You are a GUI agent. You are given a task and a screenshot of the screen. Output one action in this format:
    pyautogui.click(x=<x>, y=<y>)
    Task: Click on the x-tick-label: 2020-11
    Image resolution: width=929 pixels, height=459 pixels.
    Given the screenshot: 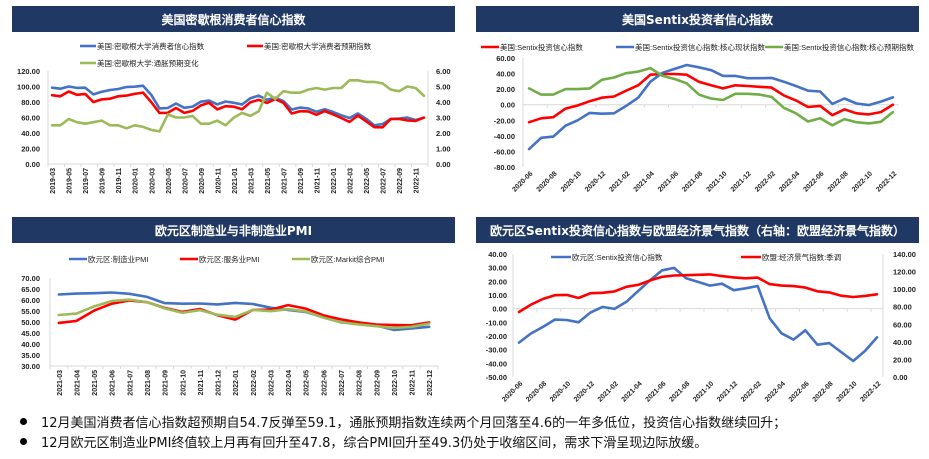 What is the action you would take?
    pyautogui.click(x=218, y=180)
    